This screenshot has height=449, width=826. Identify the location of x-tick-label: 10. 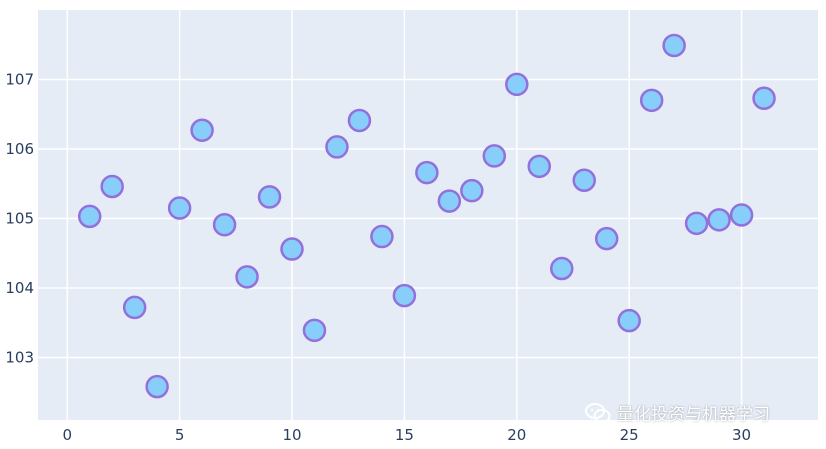
(291, 435).